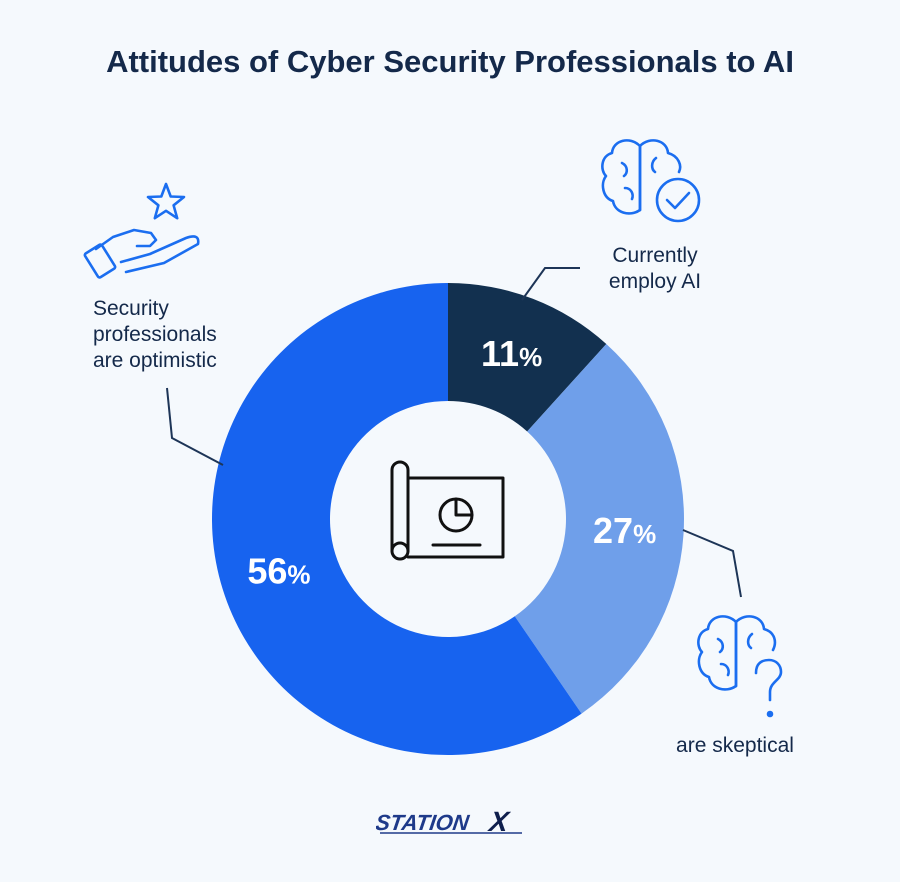 This screenshot has width=900, height=882. I want to click on annotation-skeptical: are skeptical, so click(735, 746).